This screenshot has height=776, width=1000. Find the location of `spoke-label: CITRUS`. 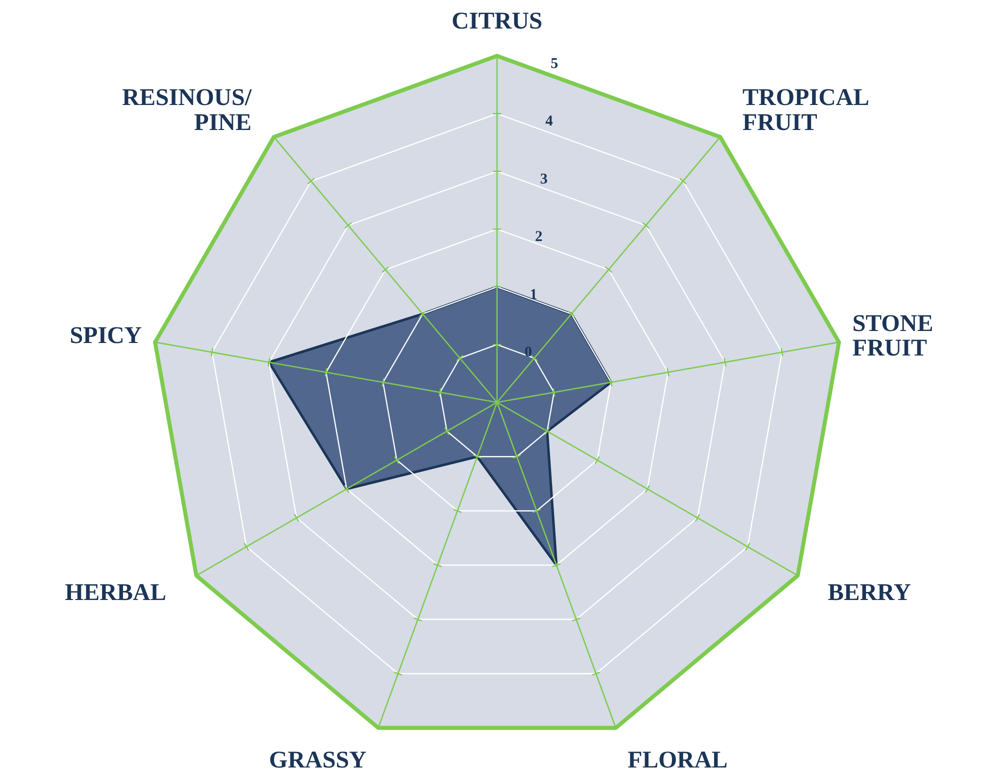

spoke-label: CITRUS is located at coordinates (497, 21).